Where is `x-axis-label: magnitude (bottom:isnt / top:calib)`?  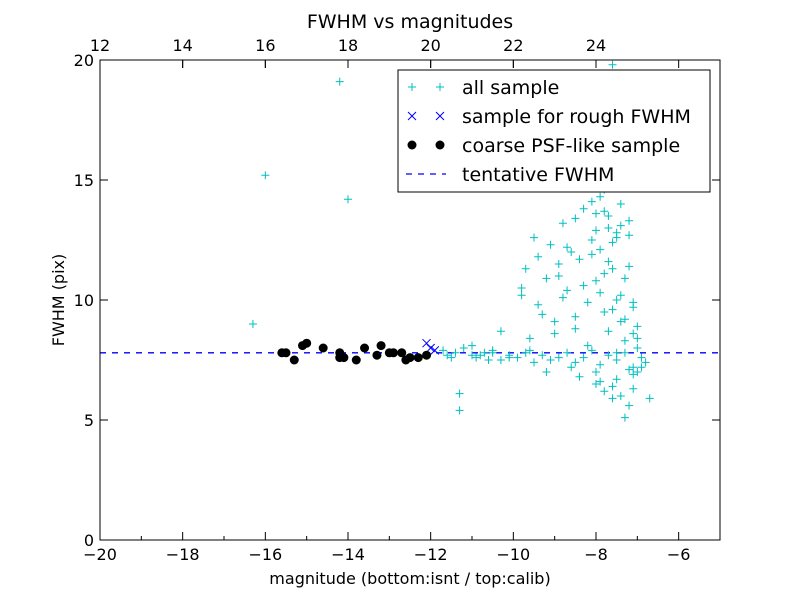
x-axis-label: magnitude (bottom:isnt / top:calib) is located at coordinates (409, 578).